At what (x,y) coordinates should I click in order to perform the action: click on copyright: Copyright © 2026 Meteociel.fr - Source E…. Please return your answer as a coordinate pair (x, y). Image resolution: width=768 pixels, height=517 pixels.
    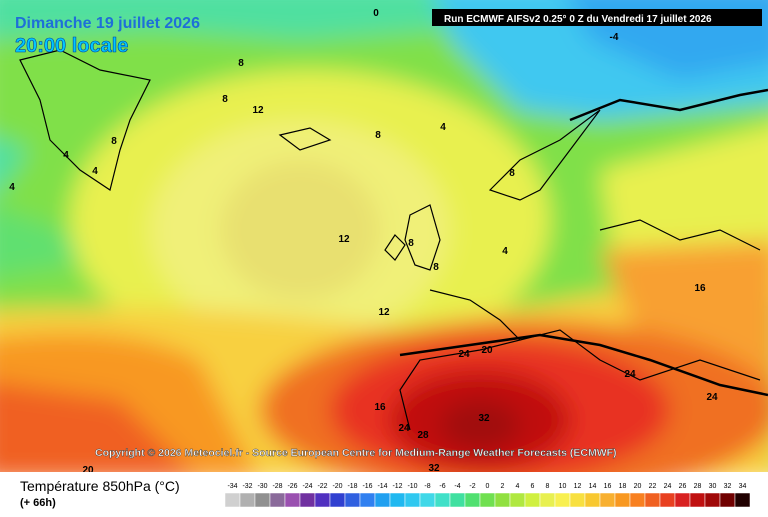
    Looking at the image, I should click on (356, 453).